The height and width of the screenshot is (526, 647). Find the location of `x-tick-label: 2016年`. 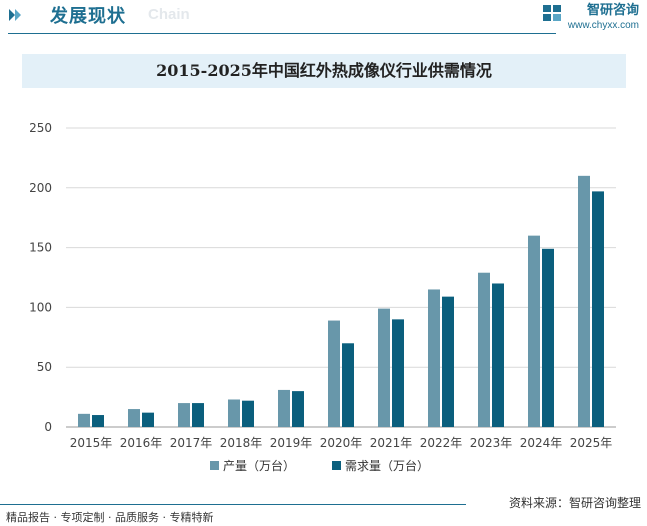

x-tick-label: 2016年 is located at coordinates (141, 443).